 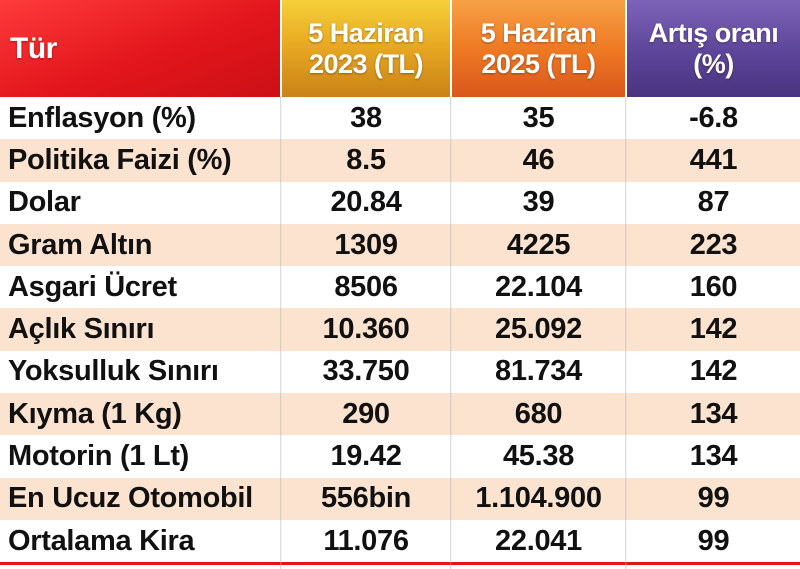 I want to click on cell-tur: Politika Faizi (%), so click(x=120, y=159).